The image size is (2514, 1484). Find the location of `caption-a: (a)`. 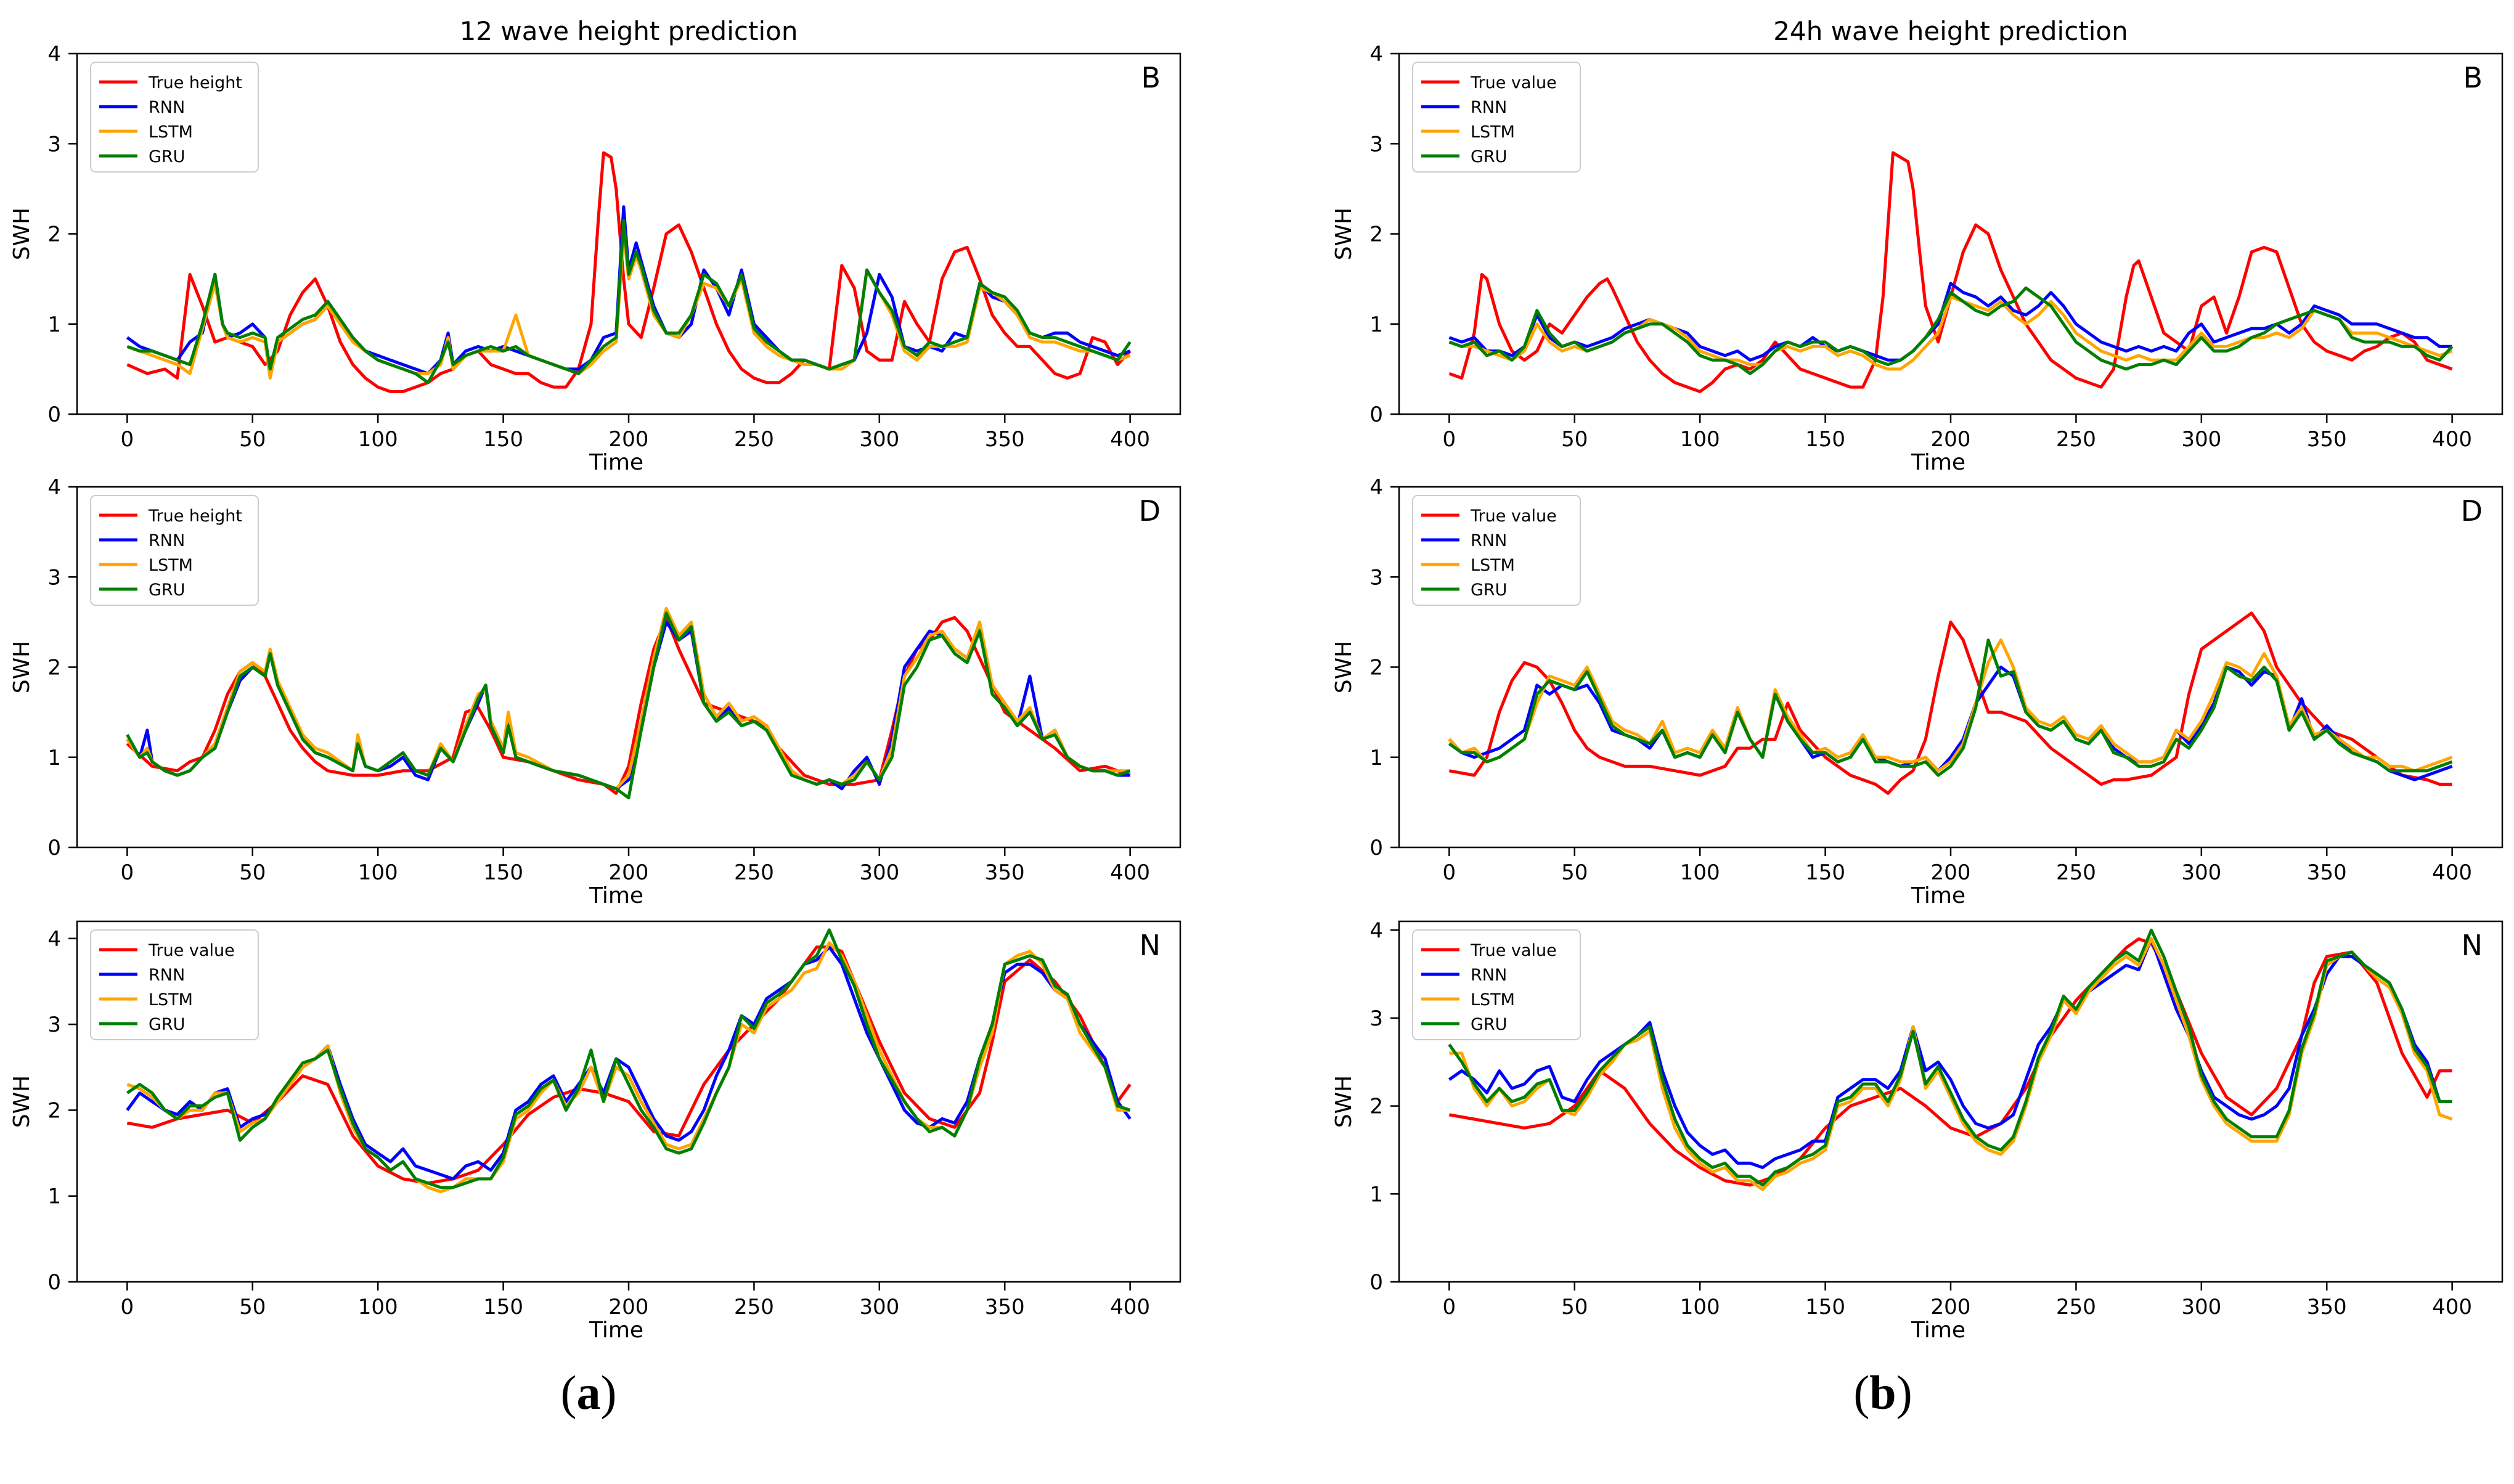

caption-a: (a) is located at coordinates (588, 1392).